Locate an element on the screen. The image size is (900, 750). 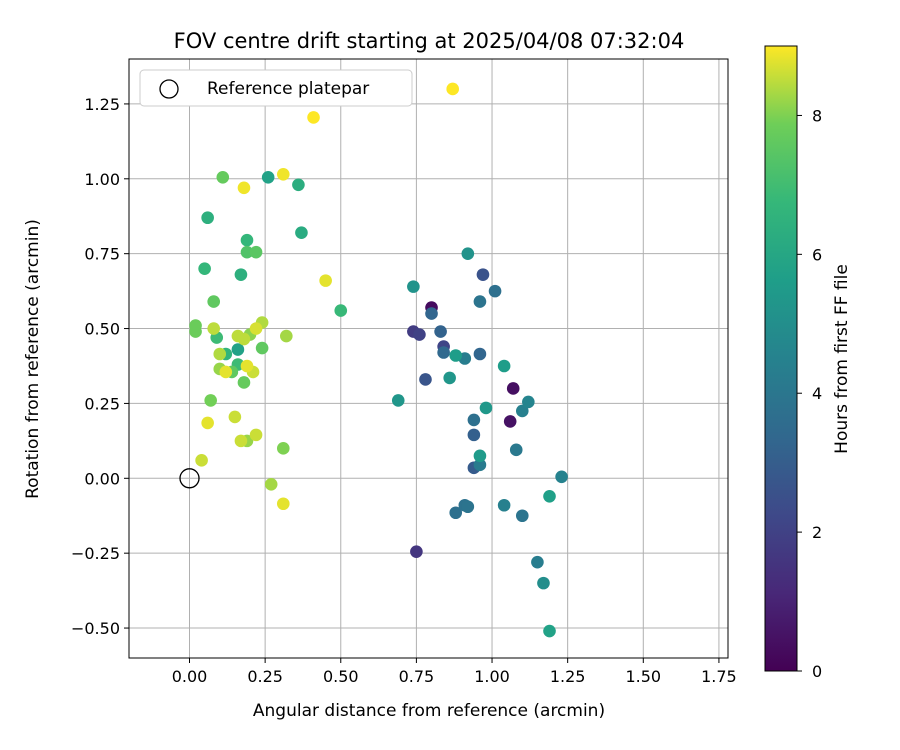
colorbar-tick-label: 6 is located at coordinates (817, 254).